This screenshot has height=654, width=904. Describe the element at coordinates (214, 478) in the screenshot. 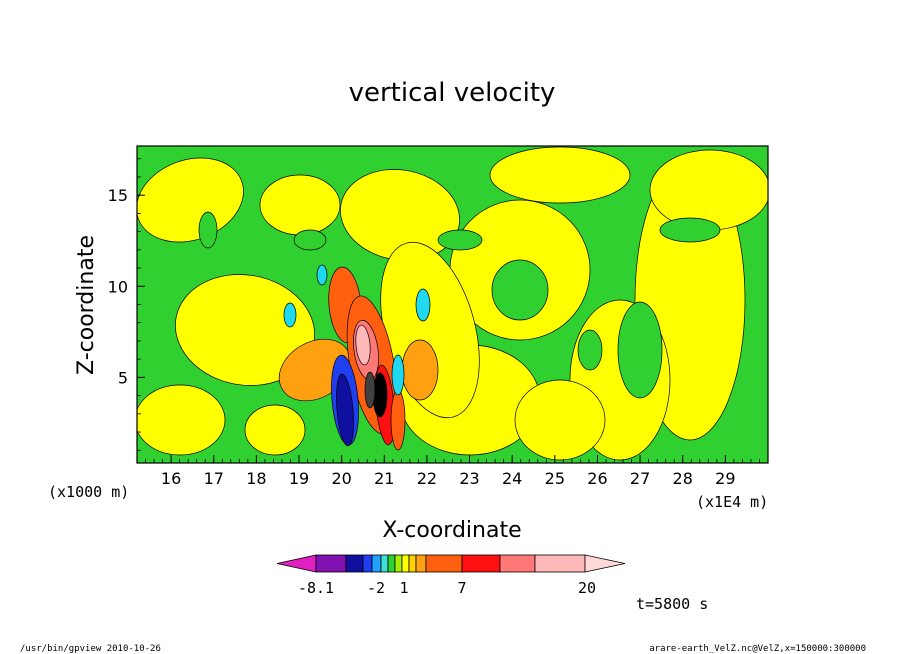

I see `x-tick-label: 17` at that location.